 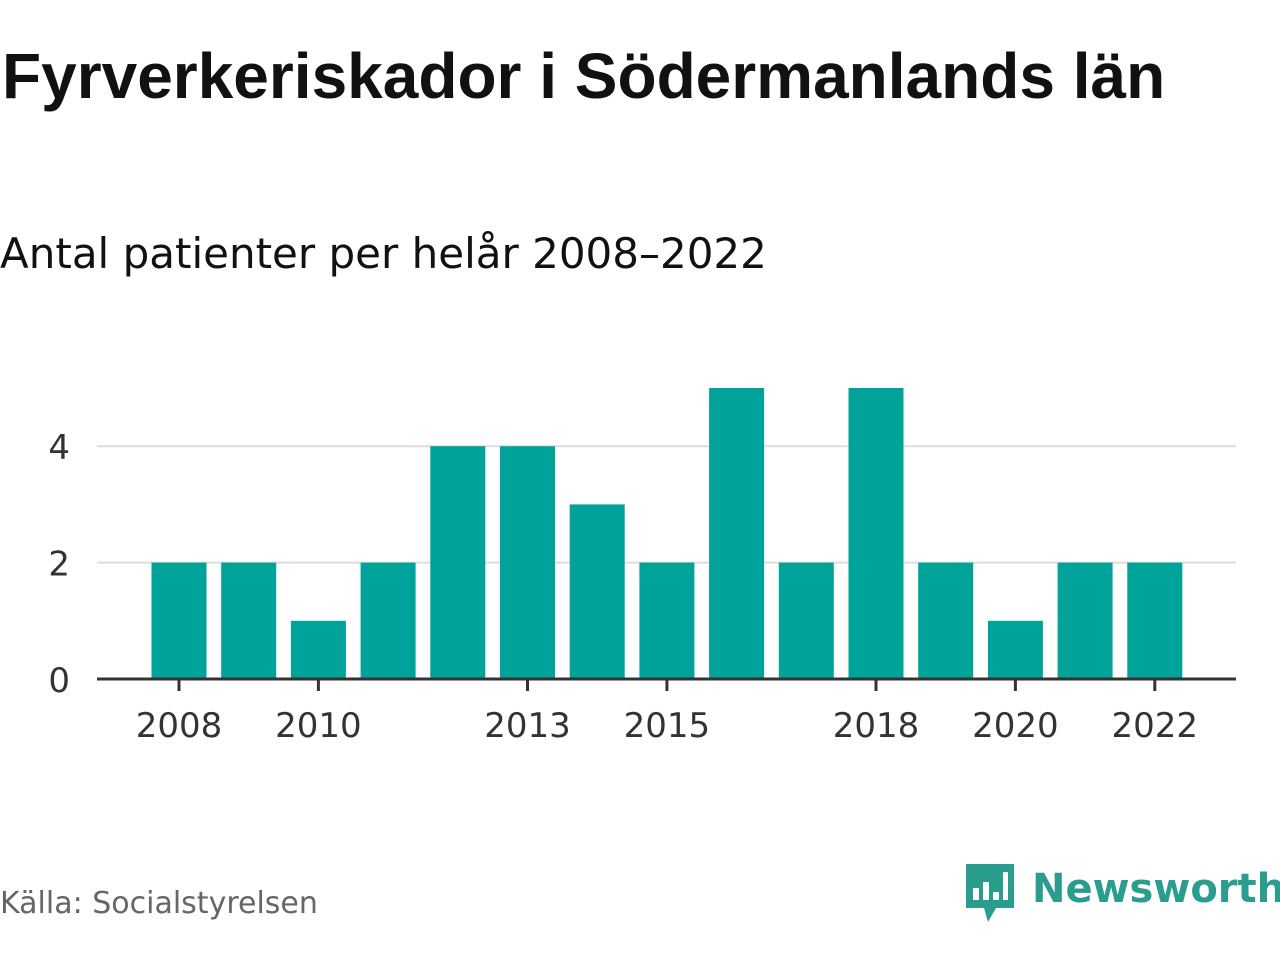 What do you see at coordinates (59, 448) in the screenshot?
I see `y-tick-label-4: 4` at bounding box center [59, 448].